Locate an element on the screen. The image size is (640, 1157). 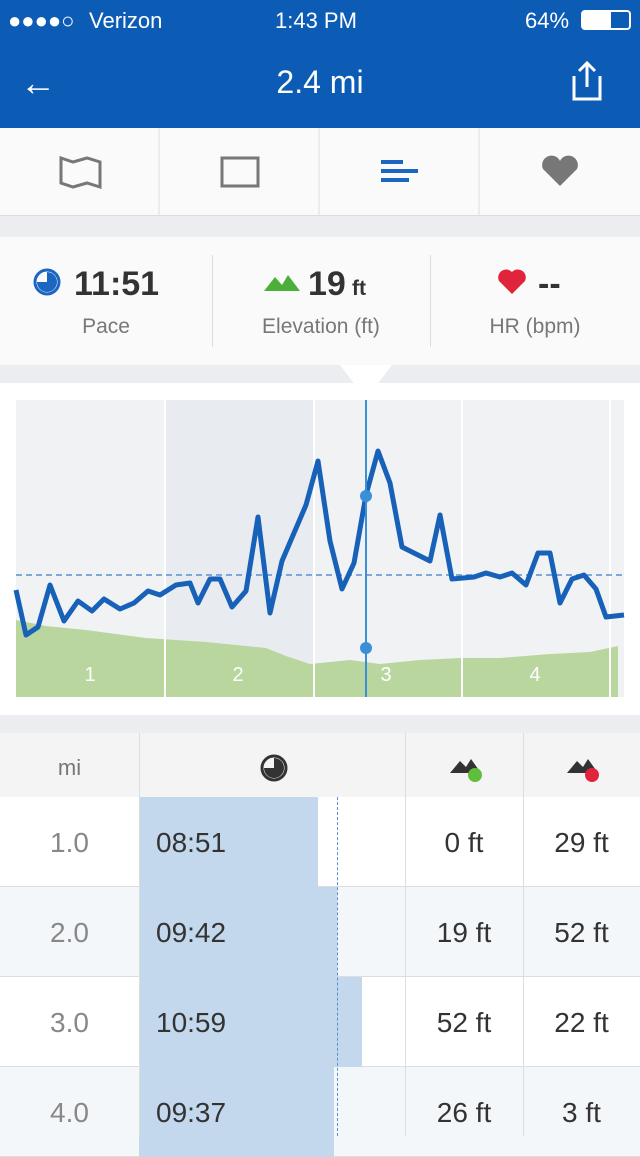
page-title: 2.4 mi is located at coordinates (320, 82).